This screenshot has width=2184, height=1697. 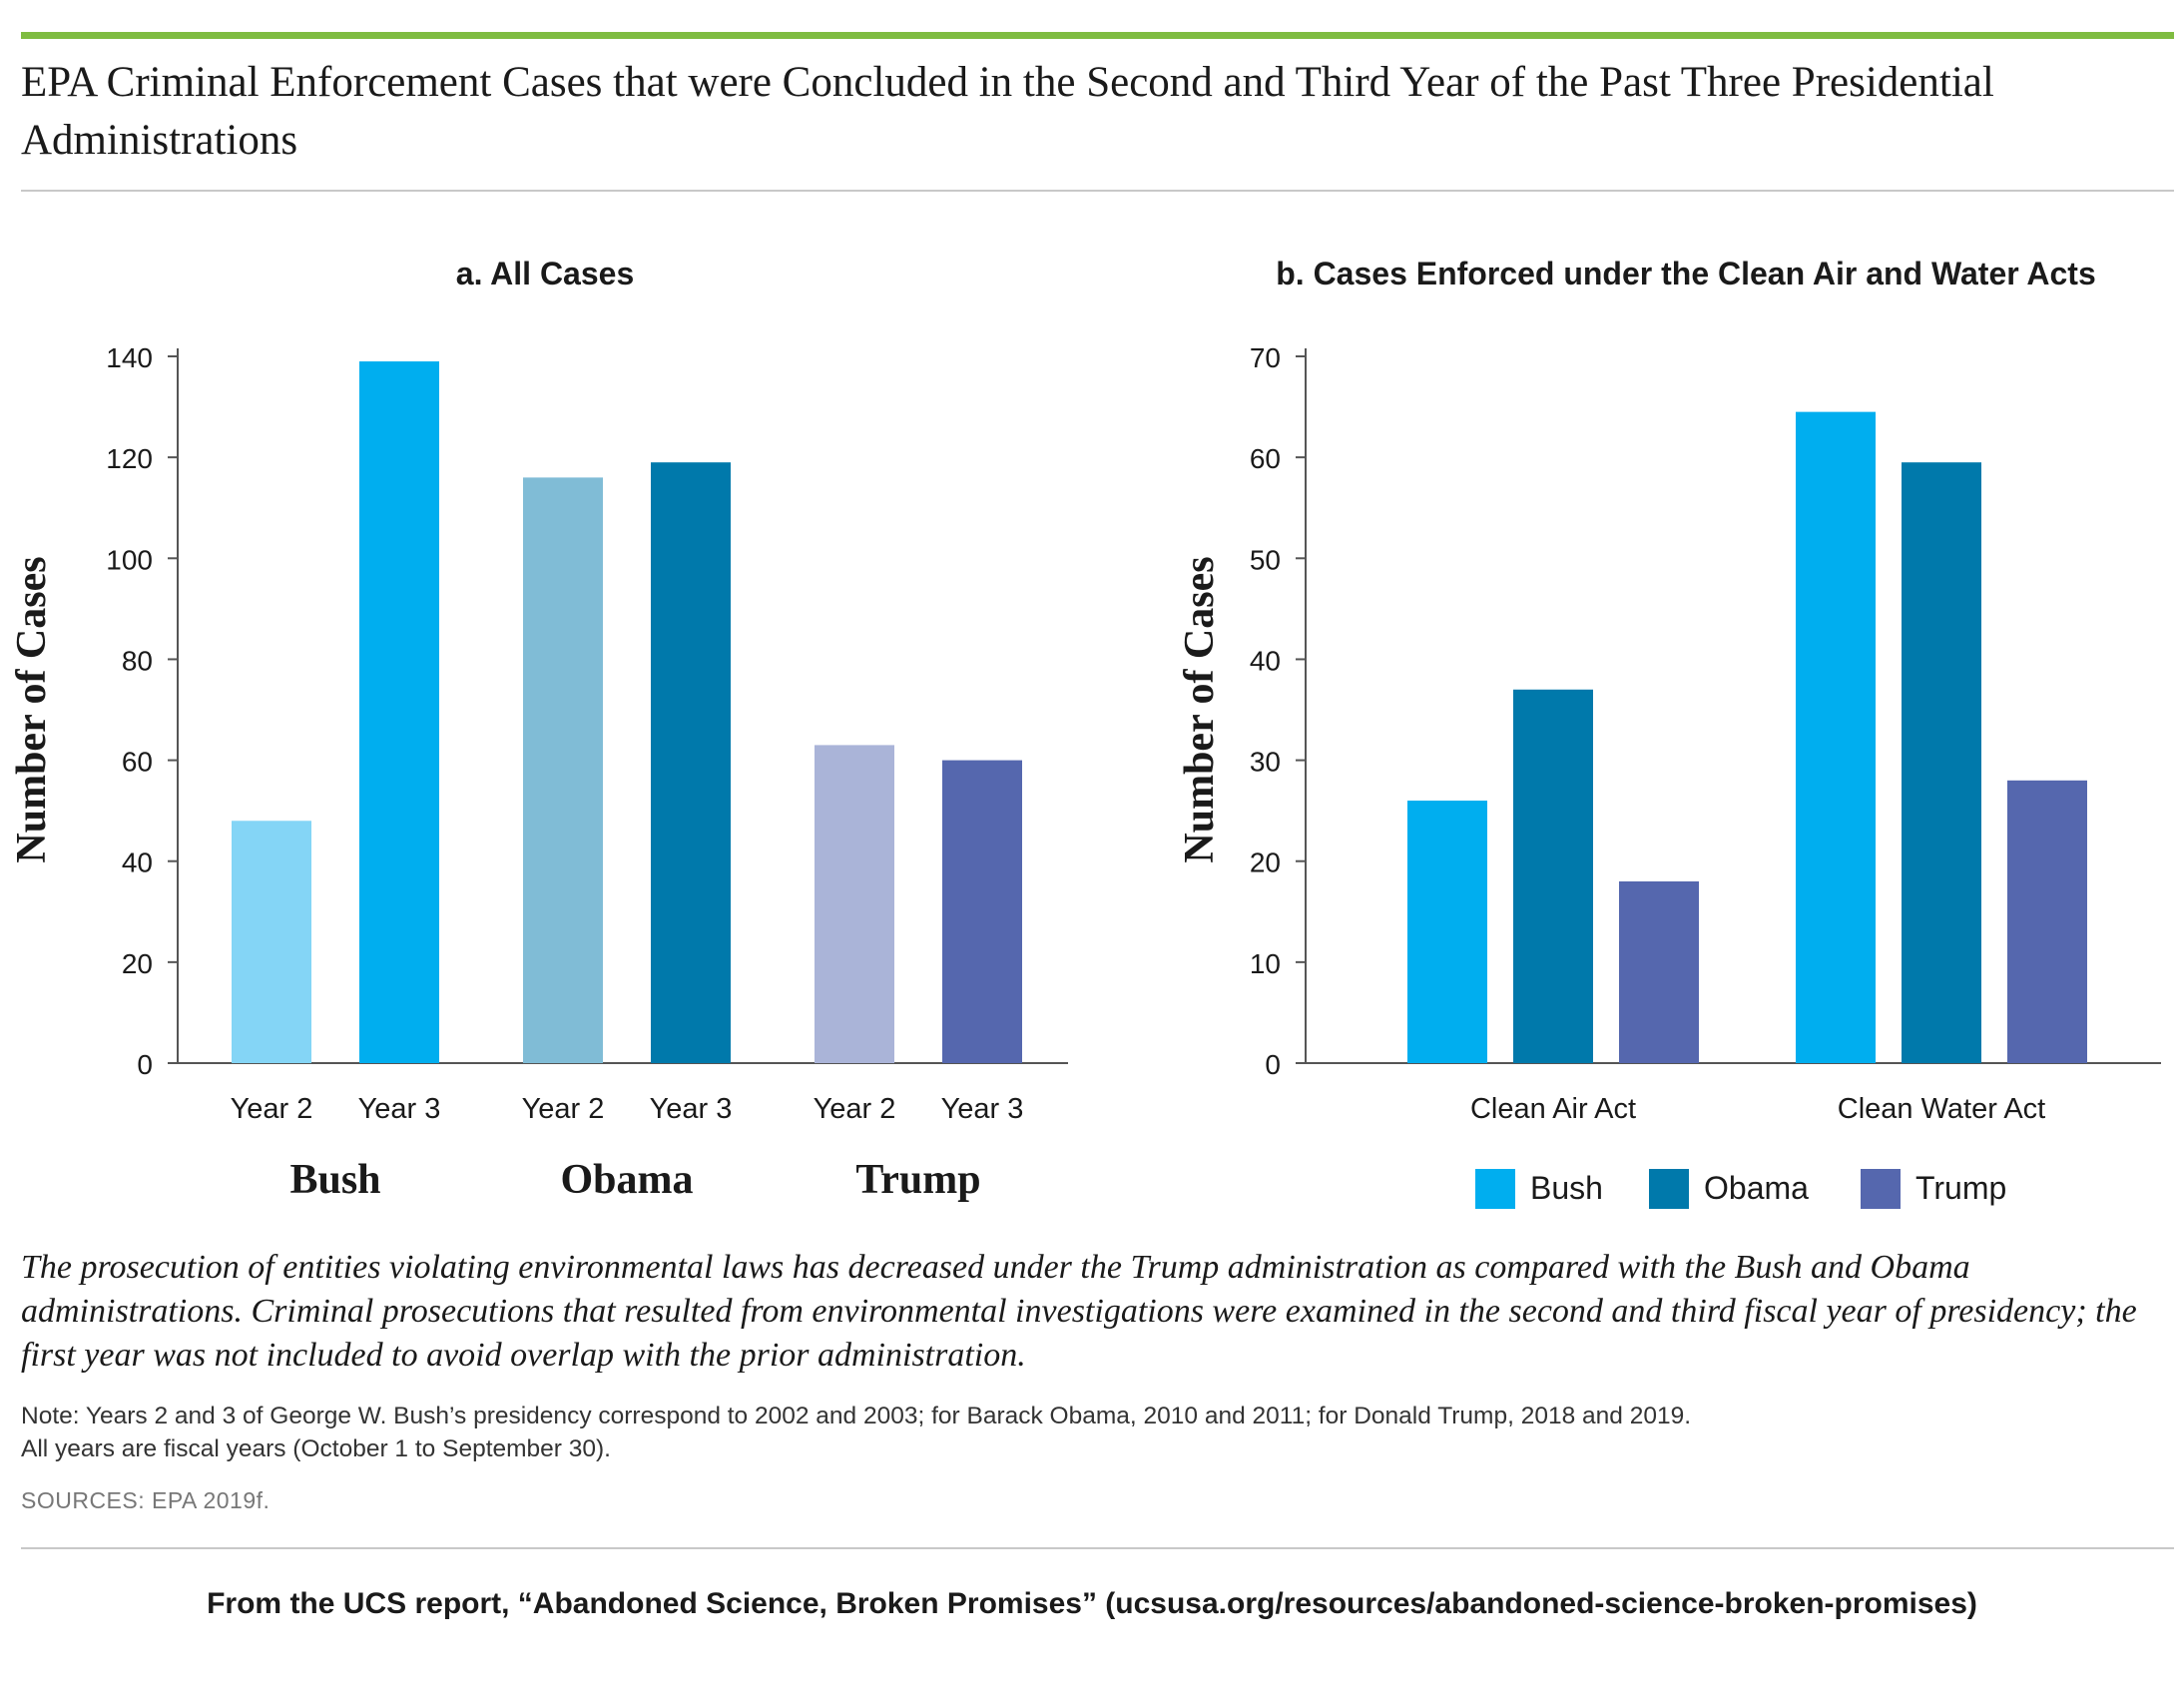 I want to click on chart-b-y-axis-label: Number of Cases, so click(x=1200, y=709).